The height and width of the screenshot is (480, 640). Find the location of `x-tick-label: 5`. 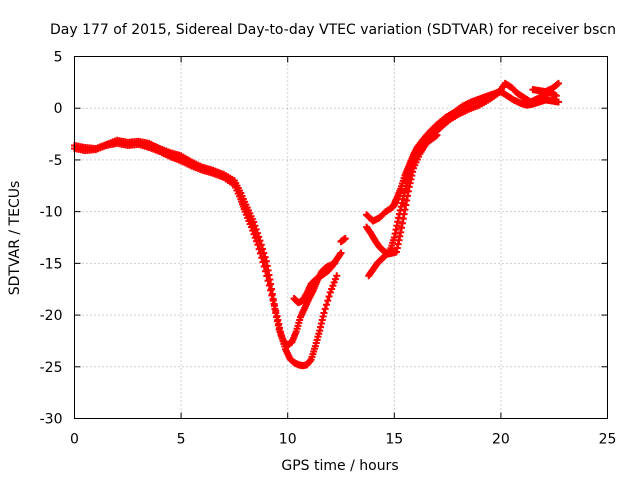

x-tick-label: 5 is located at coordinates (181, 440).